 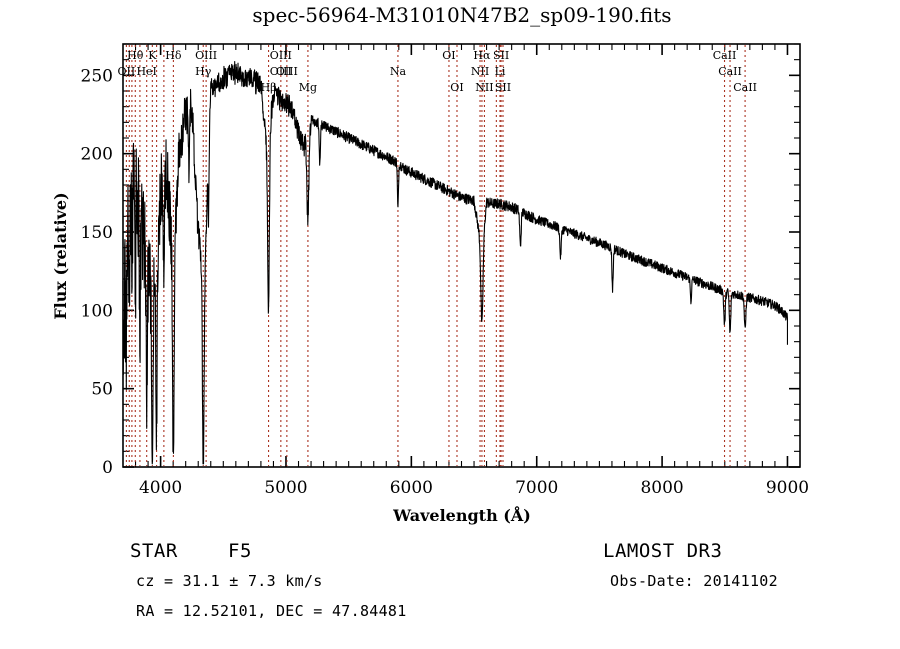 I want to click on x-tick-label: 8000, so click(x=661, y=488).